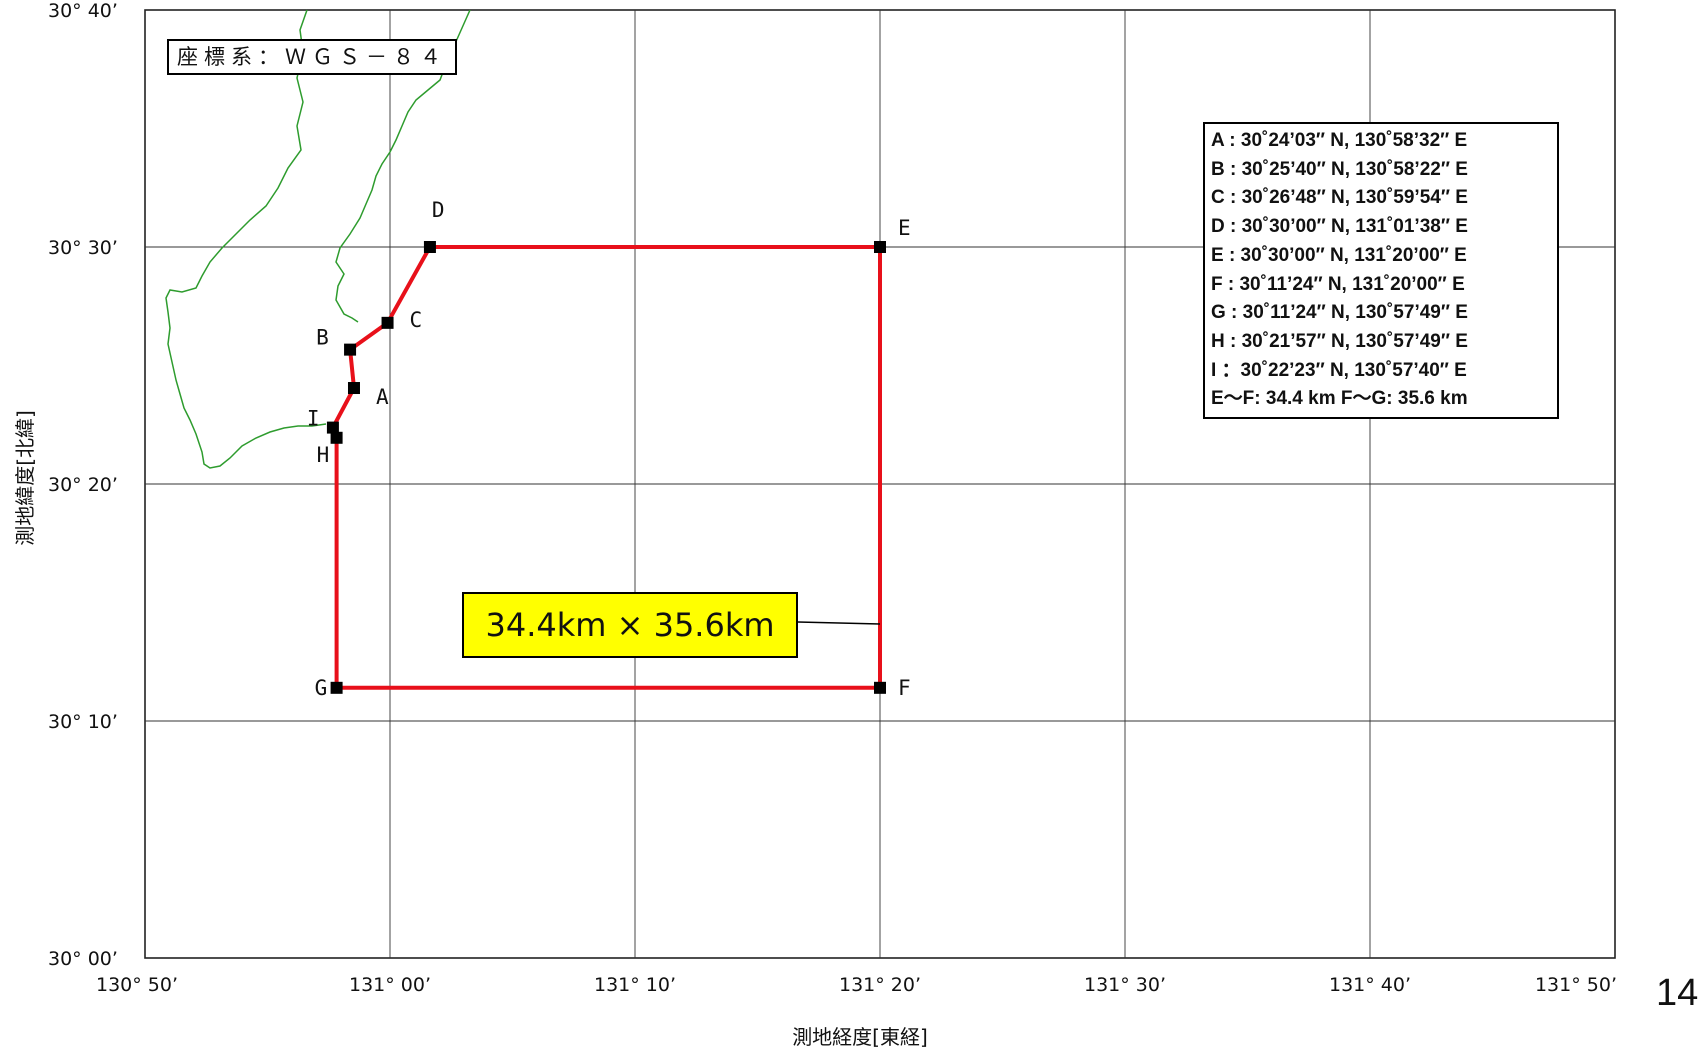  What do you see at coordinates (1339, 198) in the screenshot?
I see `legend-row: C : 30˚26’48″ N, 130˚59’54″ E` at bounding box center [1339, 198].